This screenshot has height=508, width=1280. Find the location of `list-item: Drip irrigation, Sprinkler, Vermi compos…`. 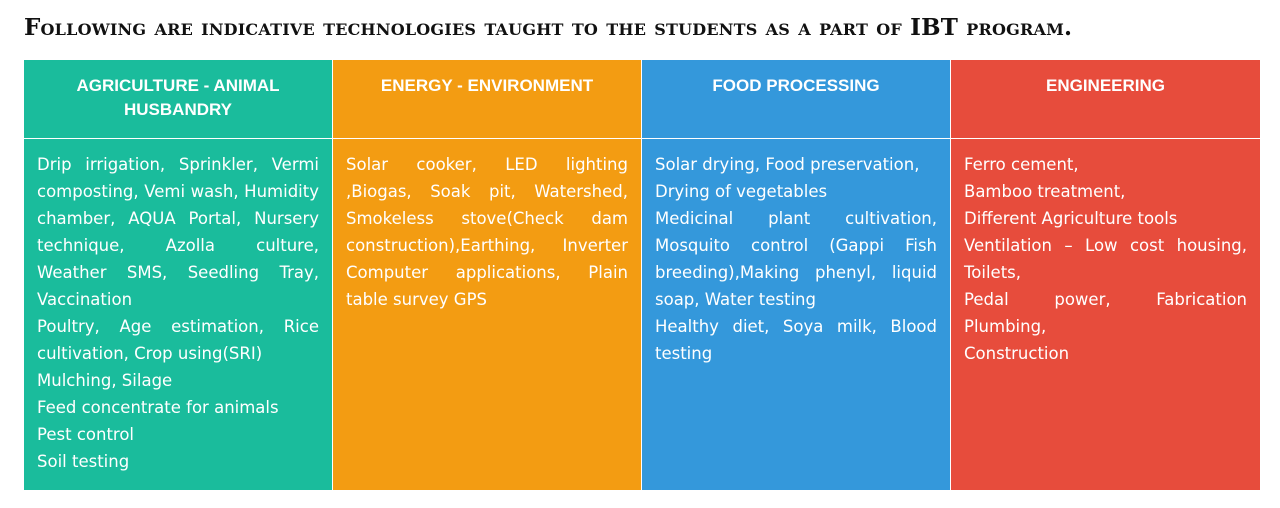

list-item: Drip irrigation, Sprinkler, Vermi compos… is located at coordinates (178, 232).